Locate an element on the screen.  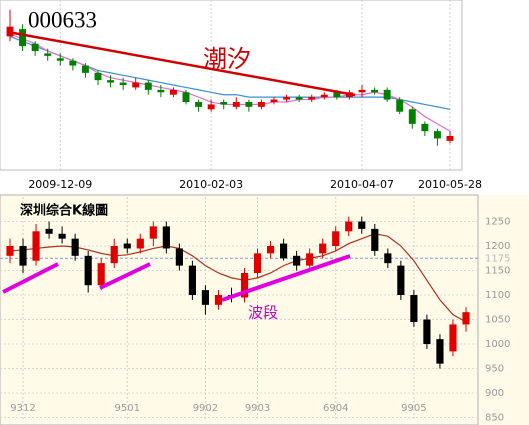
annotation: 潮汐 is located at coordinates (227, 59).